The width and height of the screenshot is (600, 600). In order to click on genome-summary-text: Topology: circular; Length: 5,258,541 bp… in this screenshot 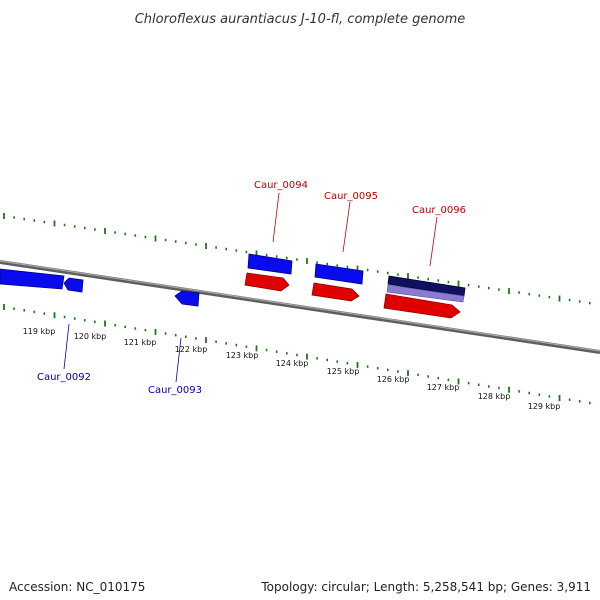, I will do `click(426, 587)`.